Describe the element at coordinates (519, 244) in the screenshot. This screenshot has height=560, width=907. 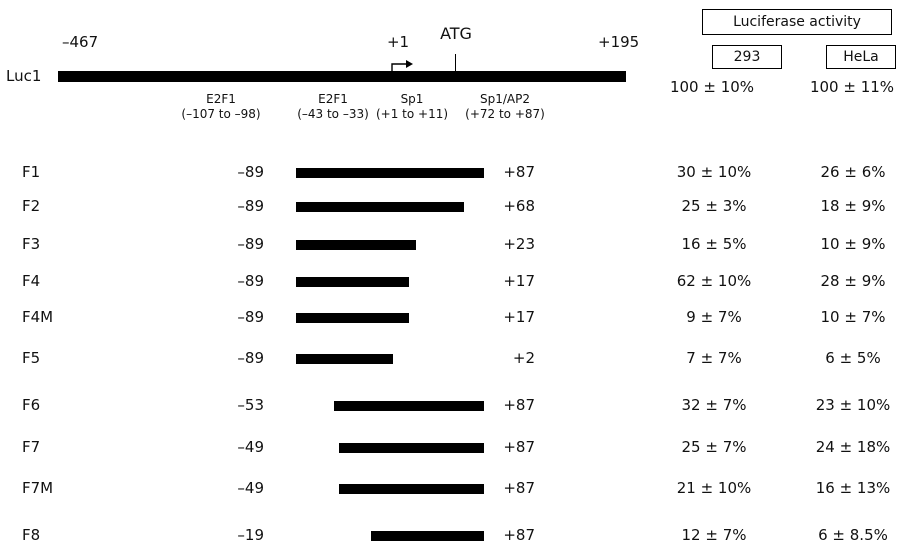
I see `fragment-end-coordinate: +23` at that location.